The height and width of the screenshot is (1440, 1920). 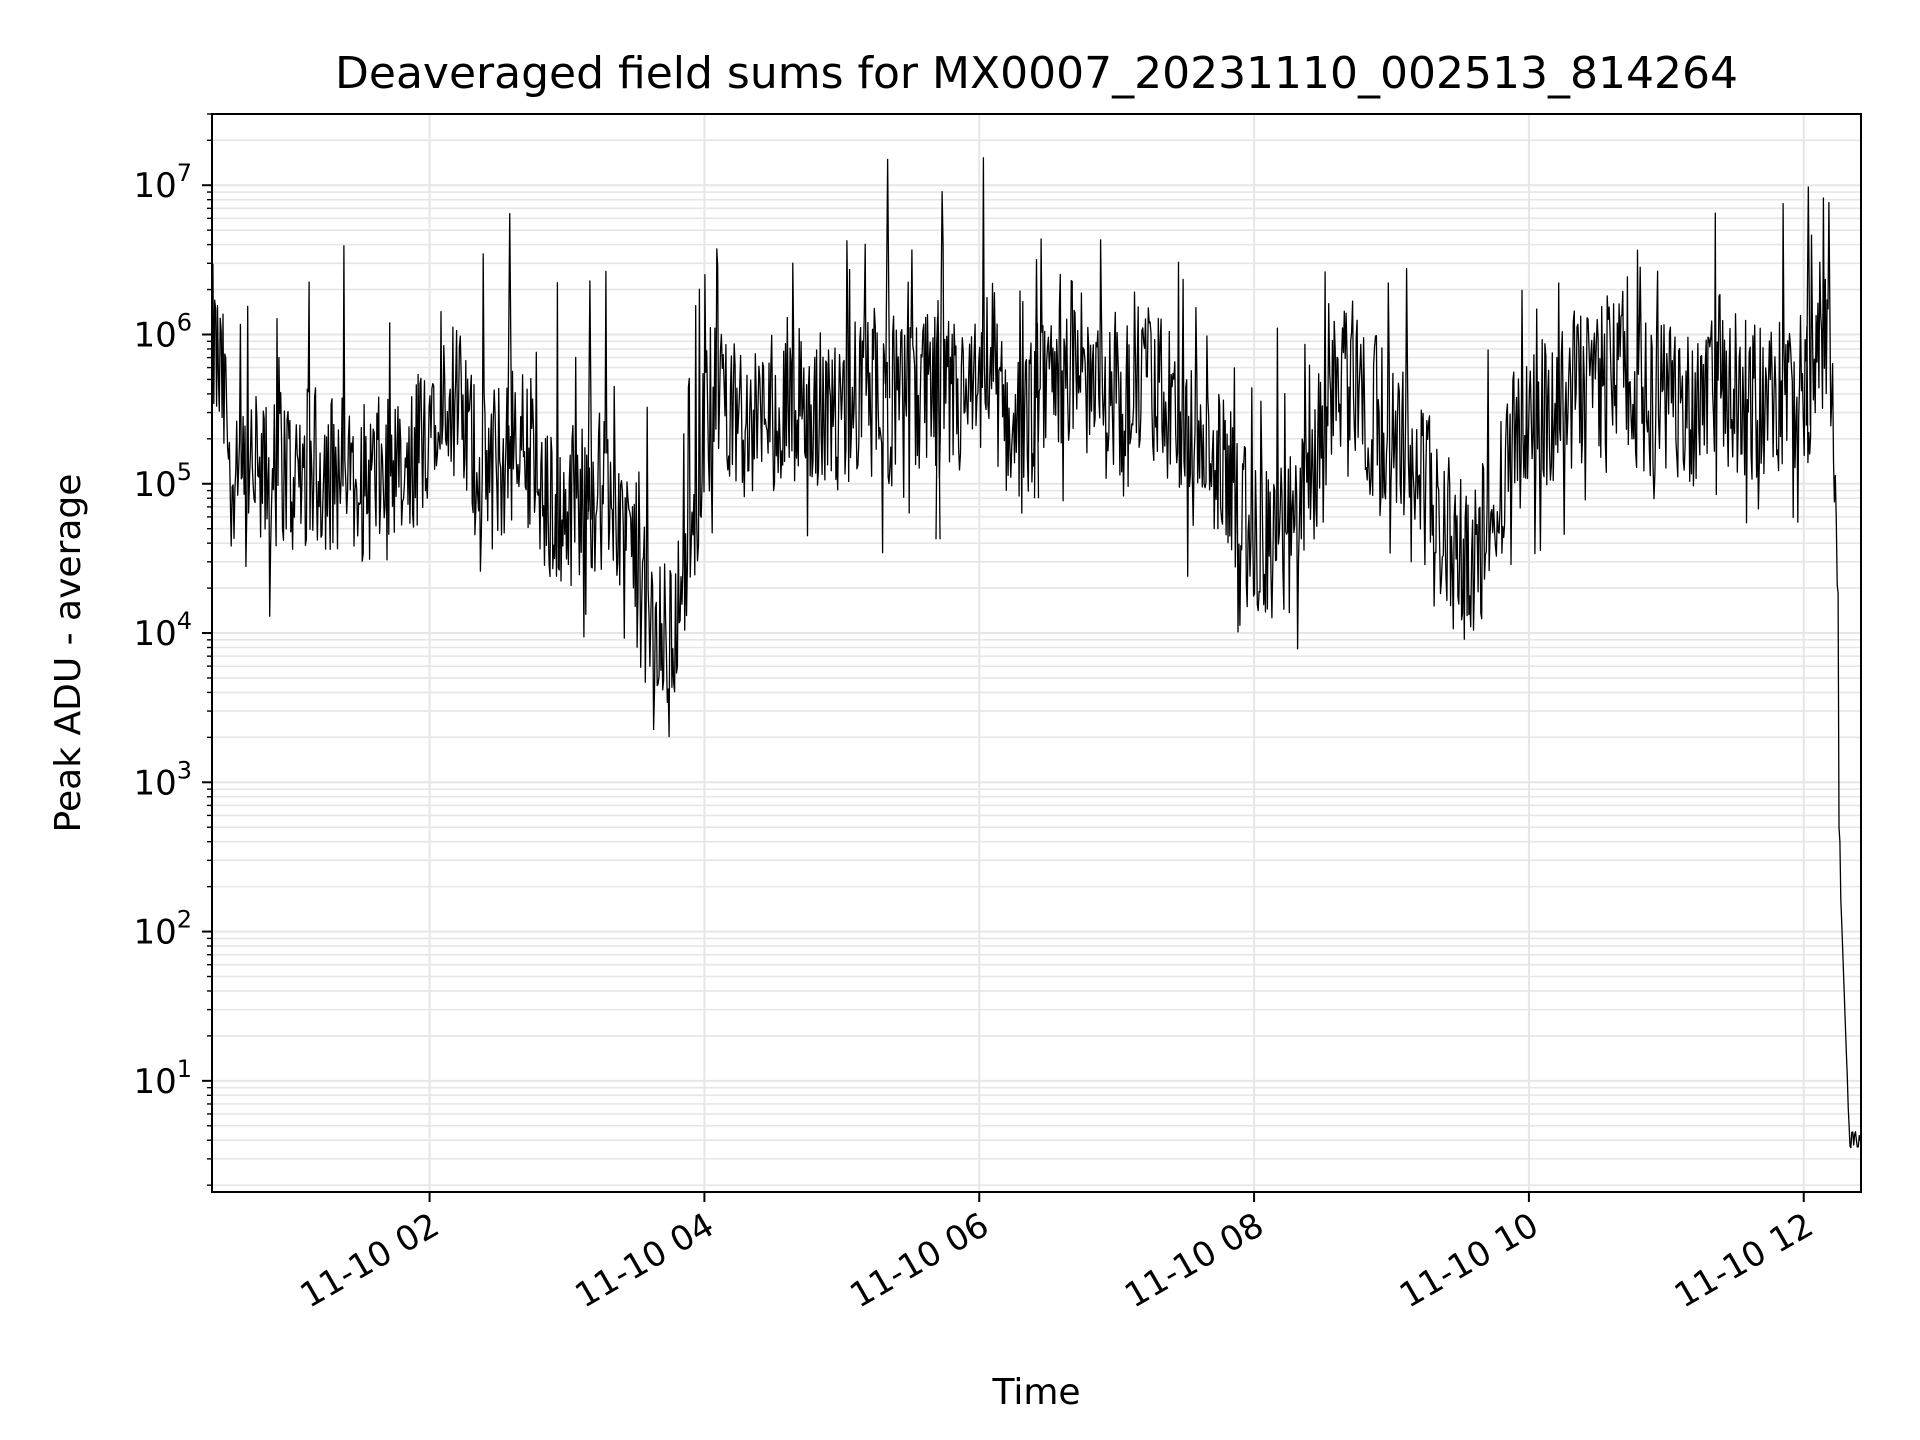 What do you see at coordinates (162, 929) in the screenshot?
I see `y-tick-label: 10²` at bounding box center [162, 929].